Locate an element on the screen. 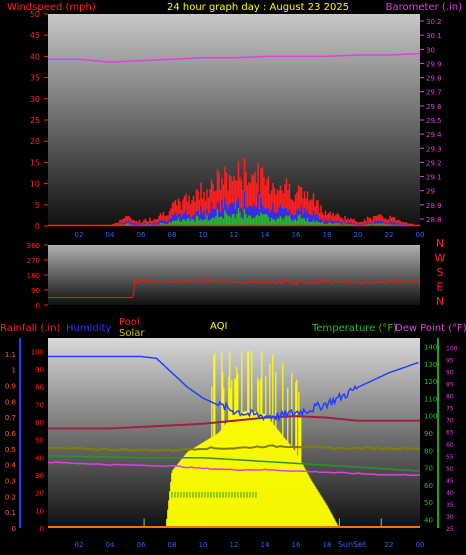 The image size is (466, 555). wind-tick-label: 0 is located at coordinates (37, 226).